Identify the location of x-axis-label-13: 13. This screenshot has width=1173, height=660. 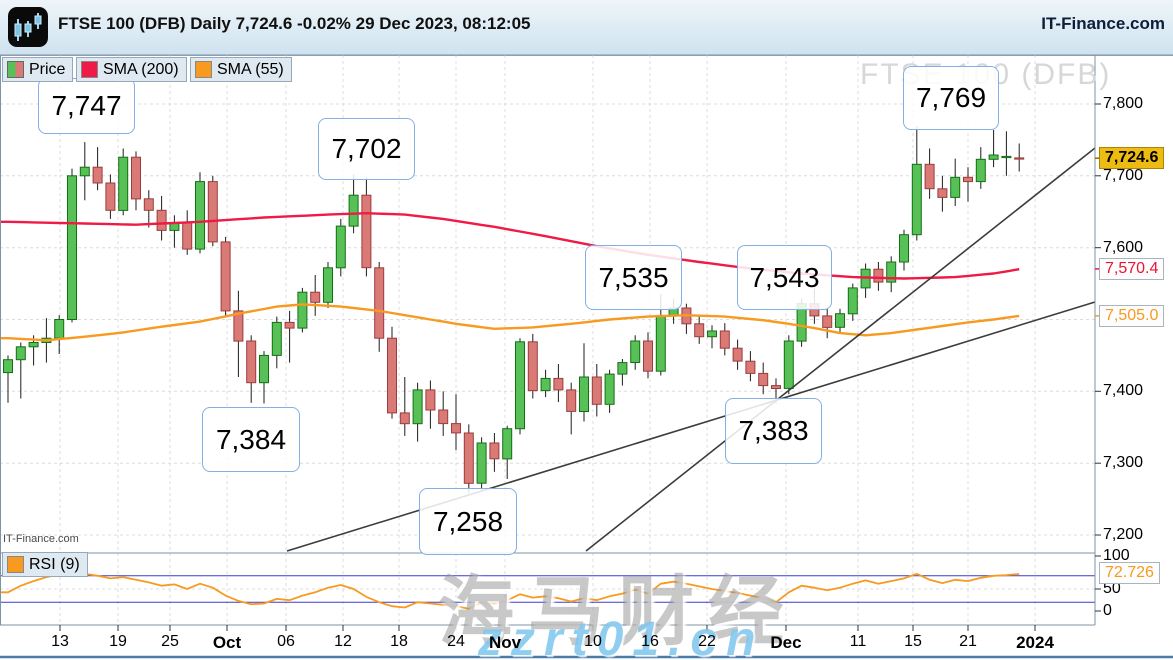
(60, 641).